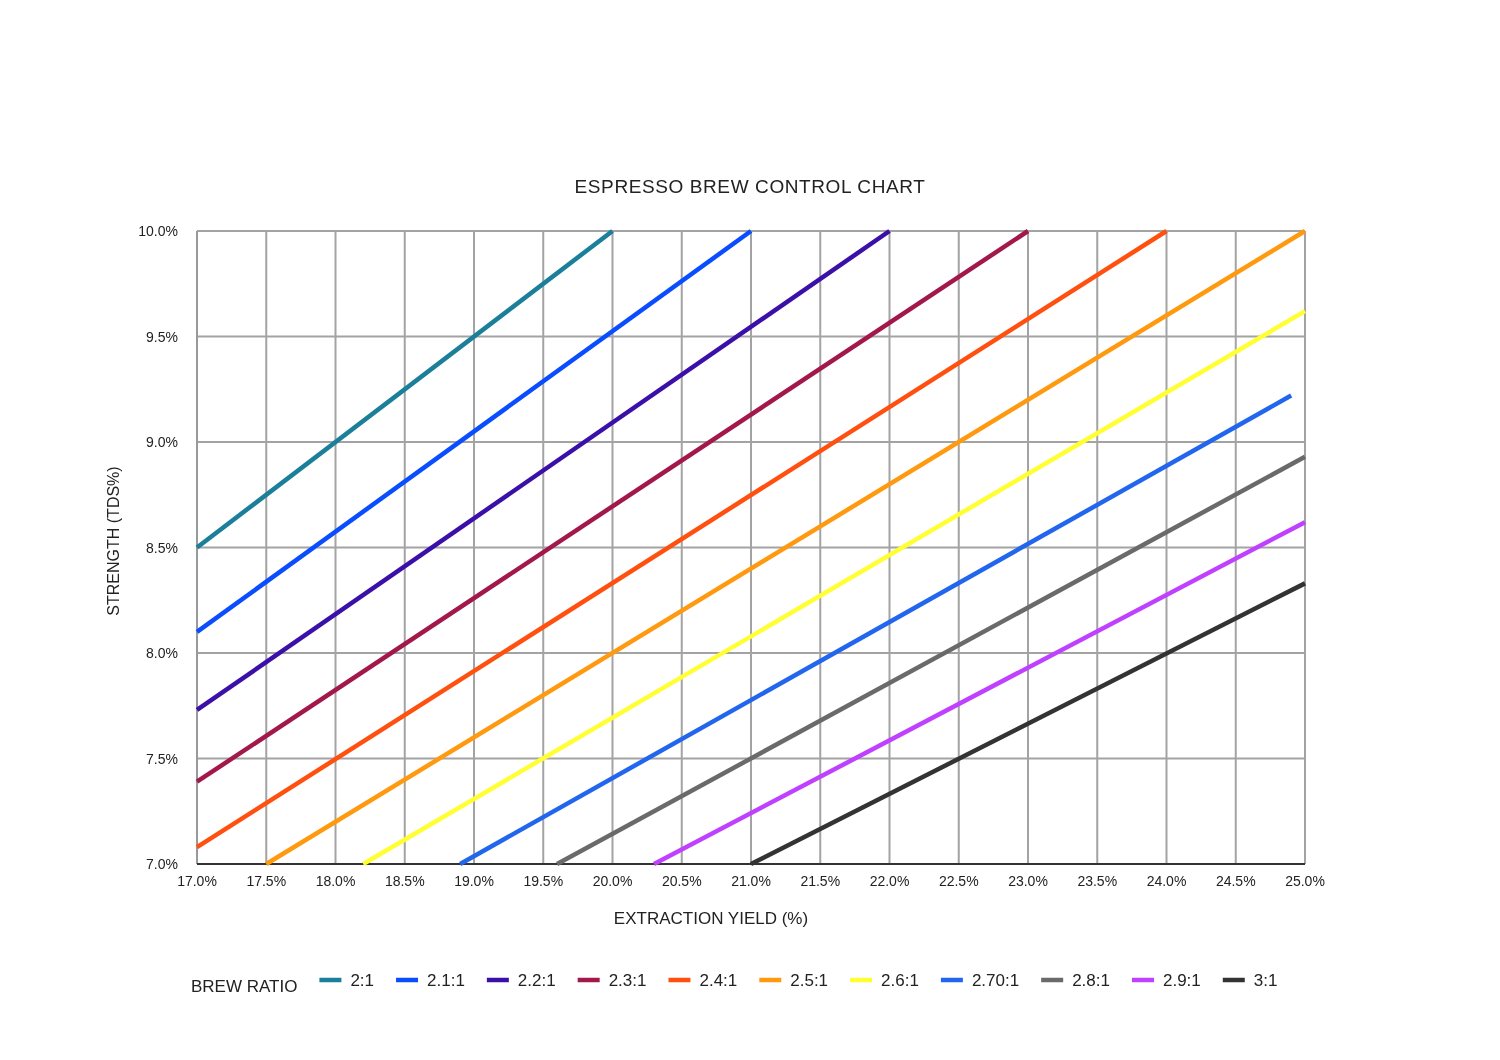 The image size is (1500, 1060). What do you see at coordinates (266, 881) in the screenshot?
I see `x-tick-label: 17.5%` at bounding box center [266, 881].